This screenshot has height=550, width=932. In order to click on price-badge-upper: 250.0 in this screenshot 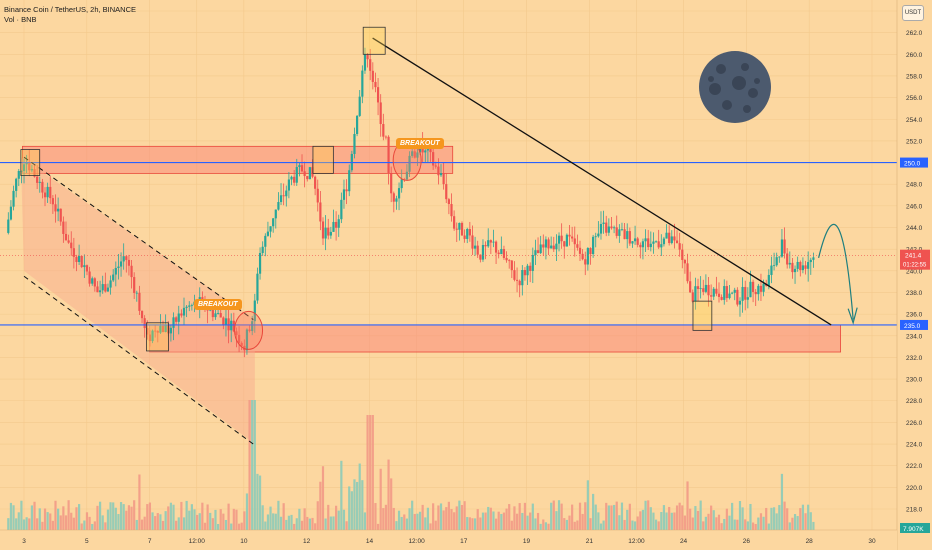, I will do `click(912, 164)`.